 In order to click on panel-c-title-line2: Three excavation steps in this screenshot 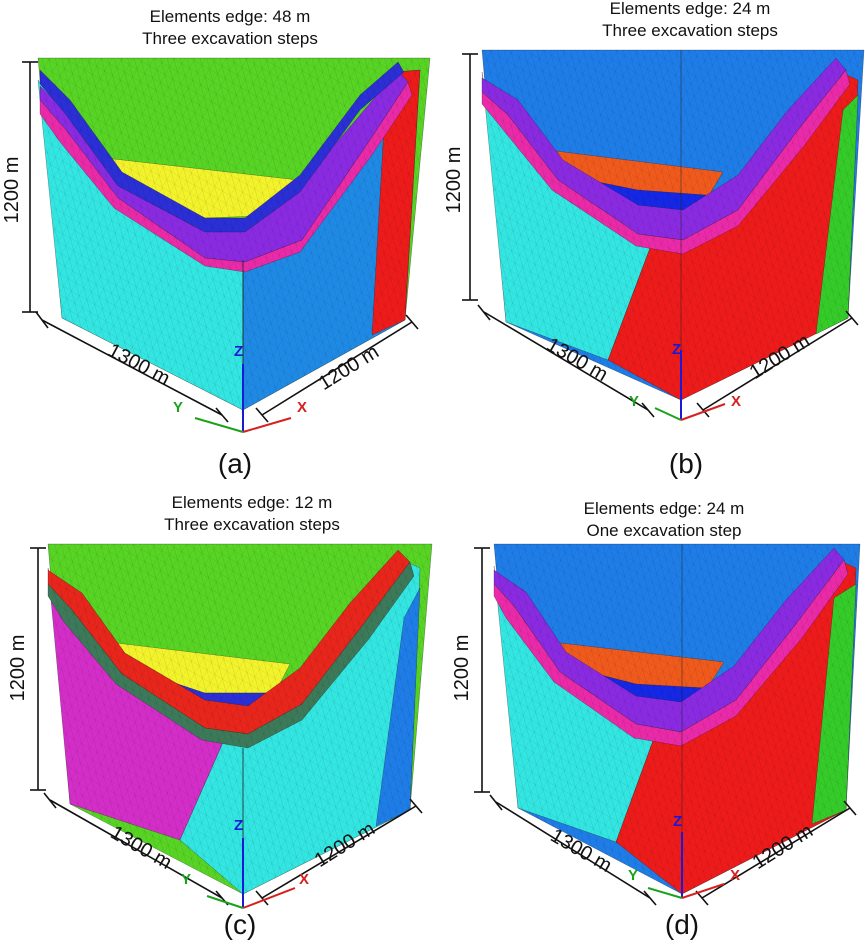, I will do `click(252, 524)`.